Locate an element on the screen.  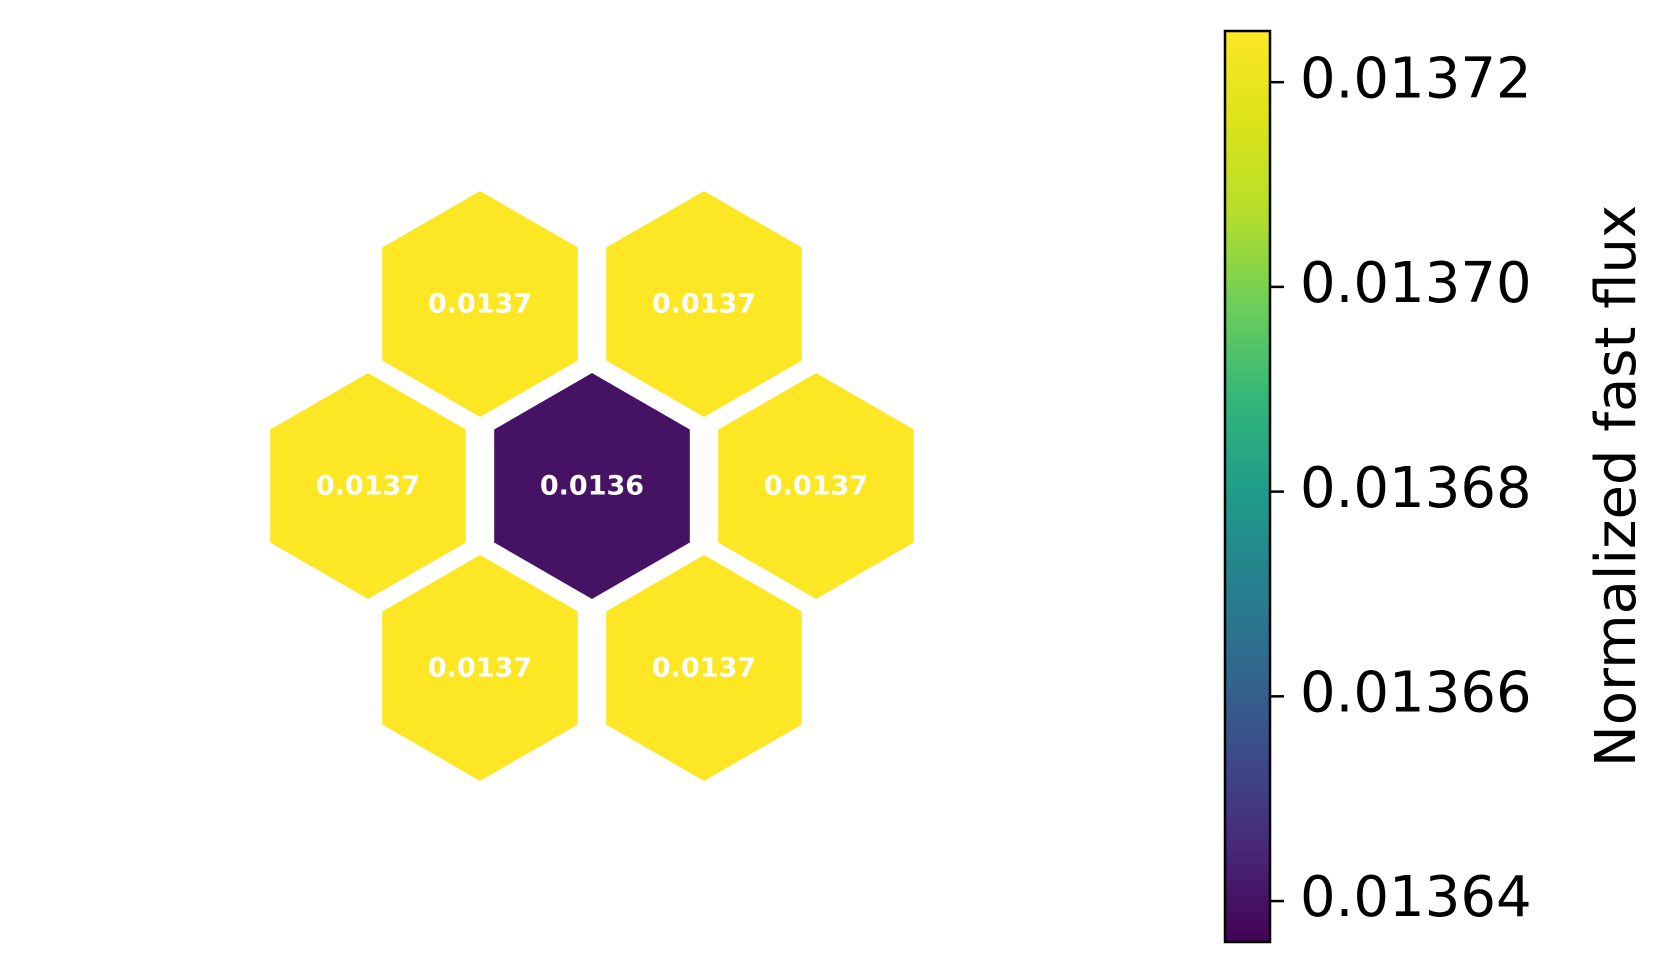
colorbar-tick-label: 0.01364 is located at coordinates (1416, 897).